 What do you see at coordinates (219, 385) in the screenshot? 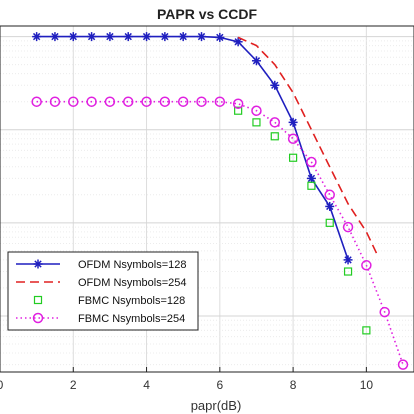
I see `x-tick-label: 6` at bounding box center [219, 385].